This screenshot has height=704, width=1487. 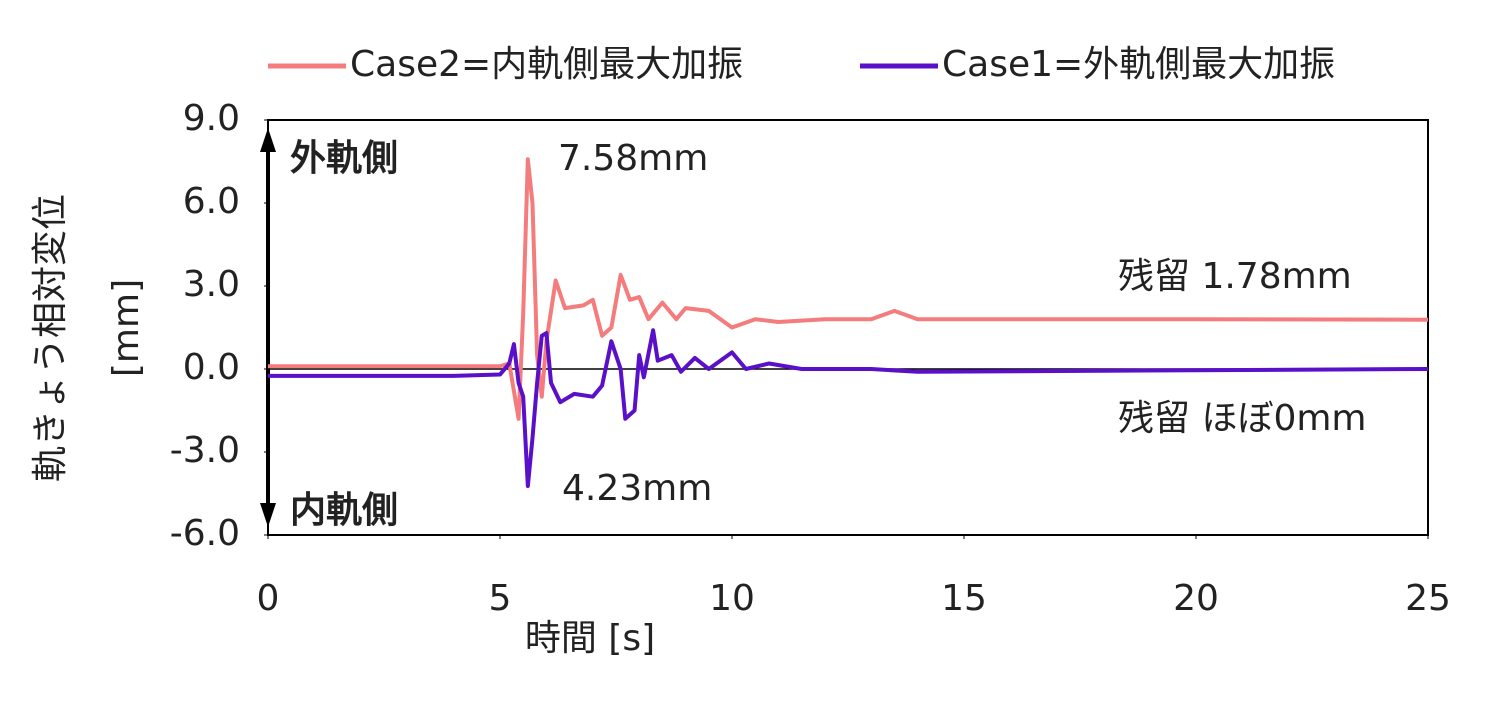 What do you see at coordinates (546, 64) in the screenshot?
I see `legend-label: Case2=内軌側最大加振` at bounding box center [546, 64].